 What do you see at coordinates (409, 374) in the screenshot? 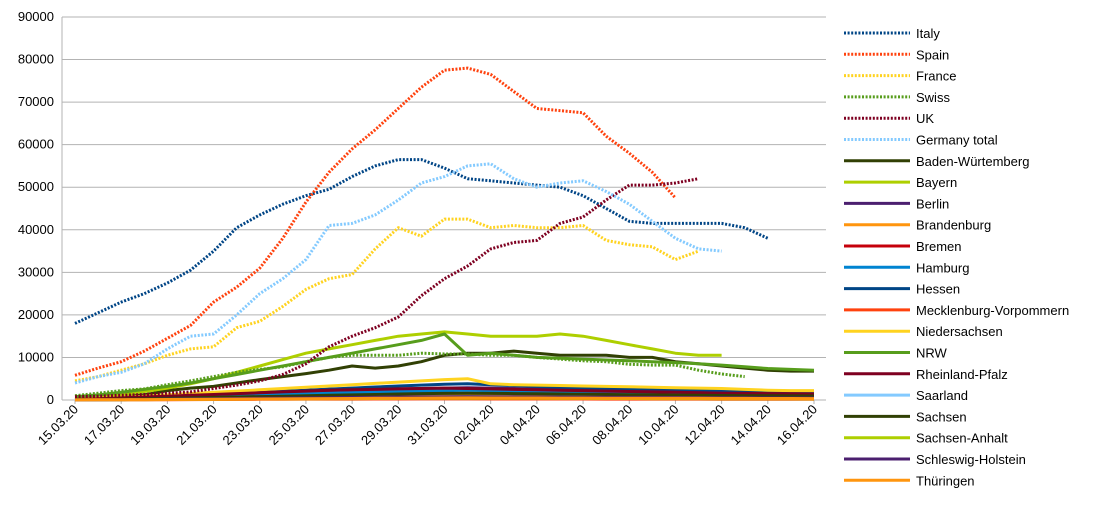
I see `series-line-swiss` at bounding box center [409, 374].